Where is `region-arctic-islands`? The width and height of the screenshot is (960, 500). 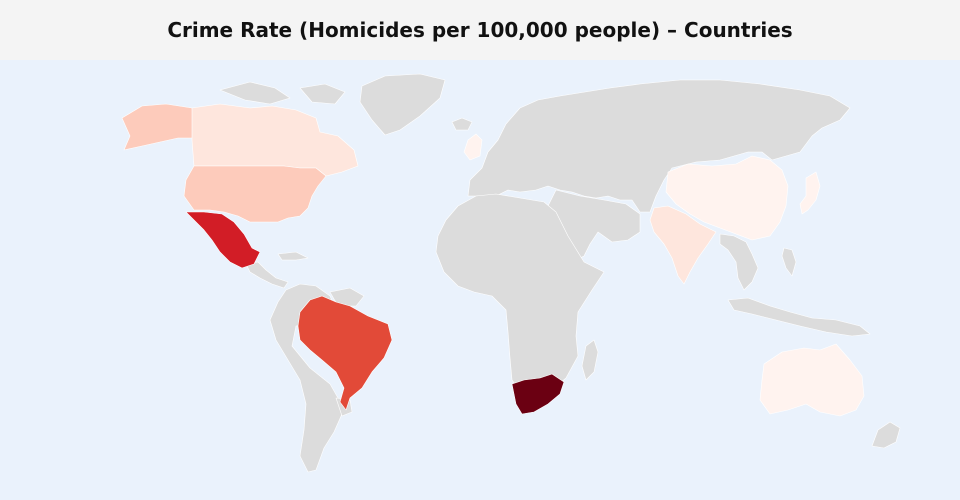
region-arctic-islands is located at coordinates (255, 93).